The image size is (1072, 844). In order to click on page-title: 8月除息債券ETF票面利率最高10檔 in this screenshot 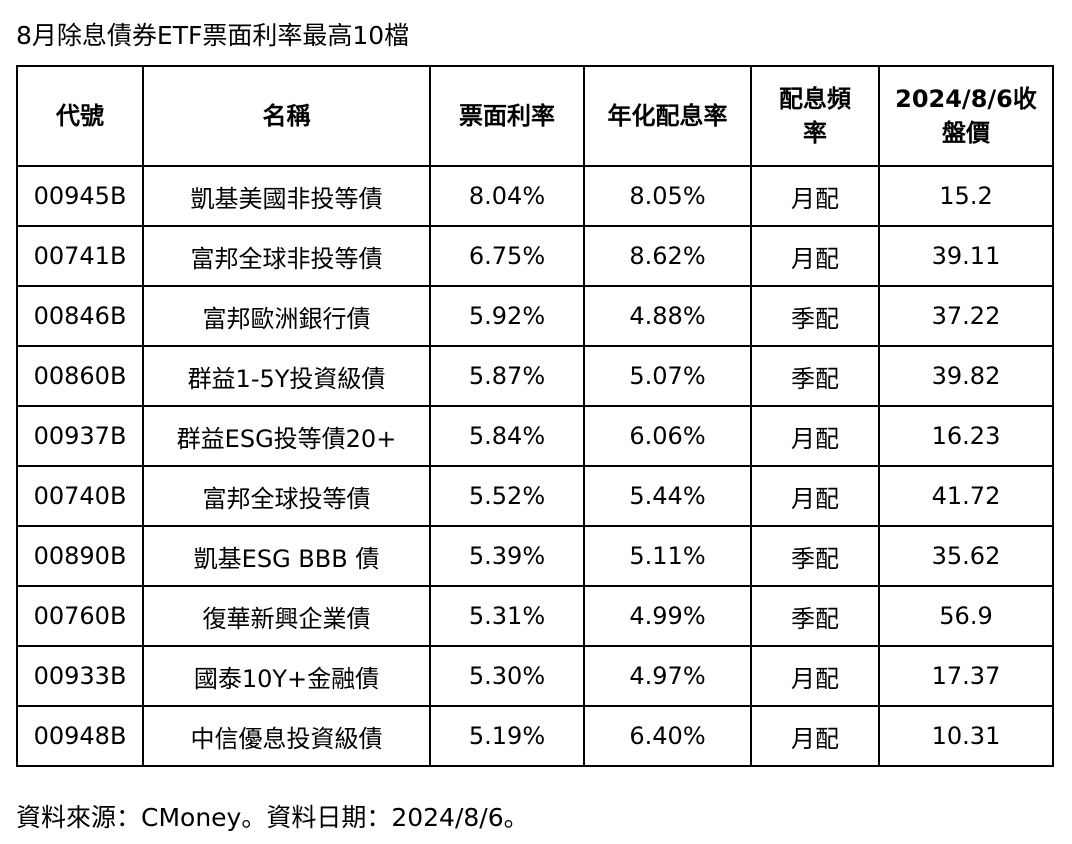, I will do `click(213, 35)`.